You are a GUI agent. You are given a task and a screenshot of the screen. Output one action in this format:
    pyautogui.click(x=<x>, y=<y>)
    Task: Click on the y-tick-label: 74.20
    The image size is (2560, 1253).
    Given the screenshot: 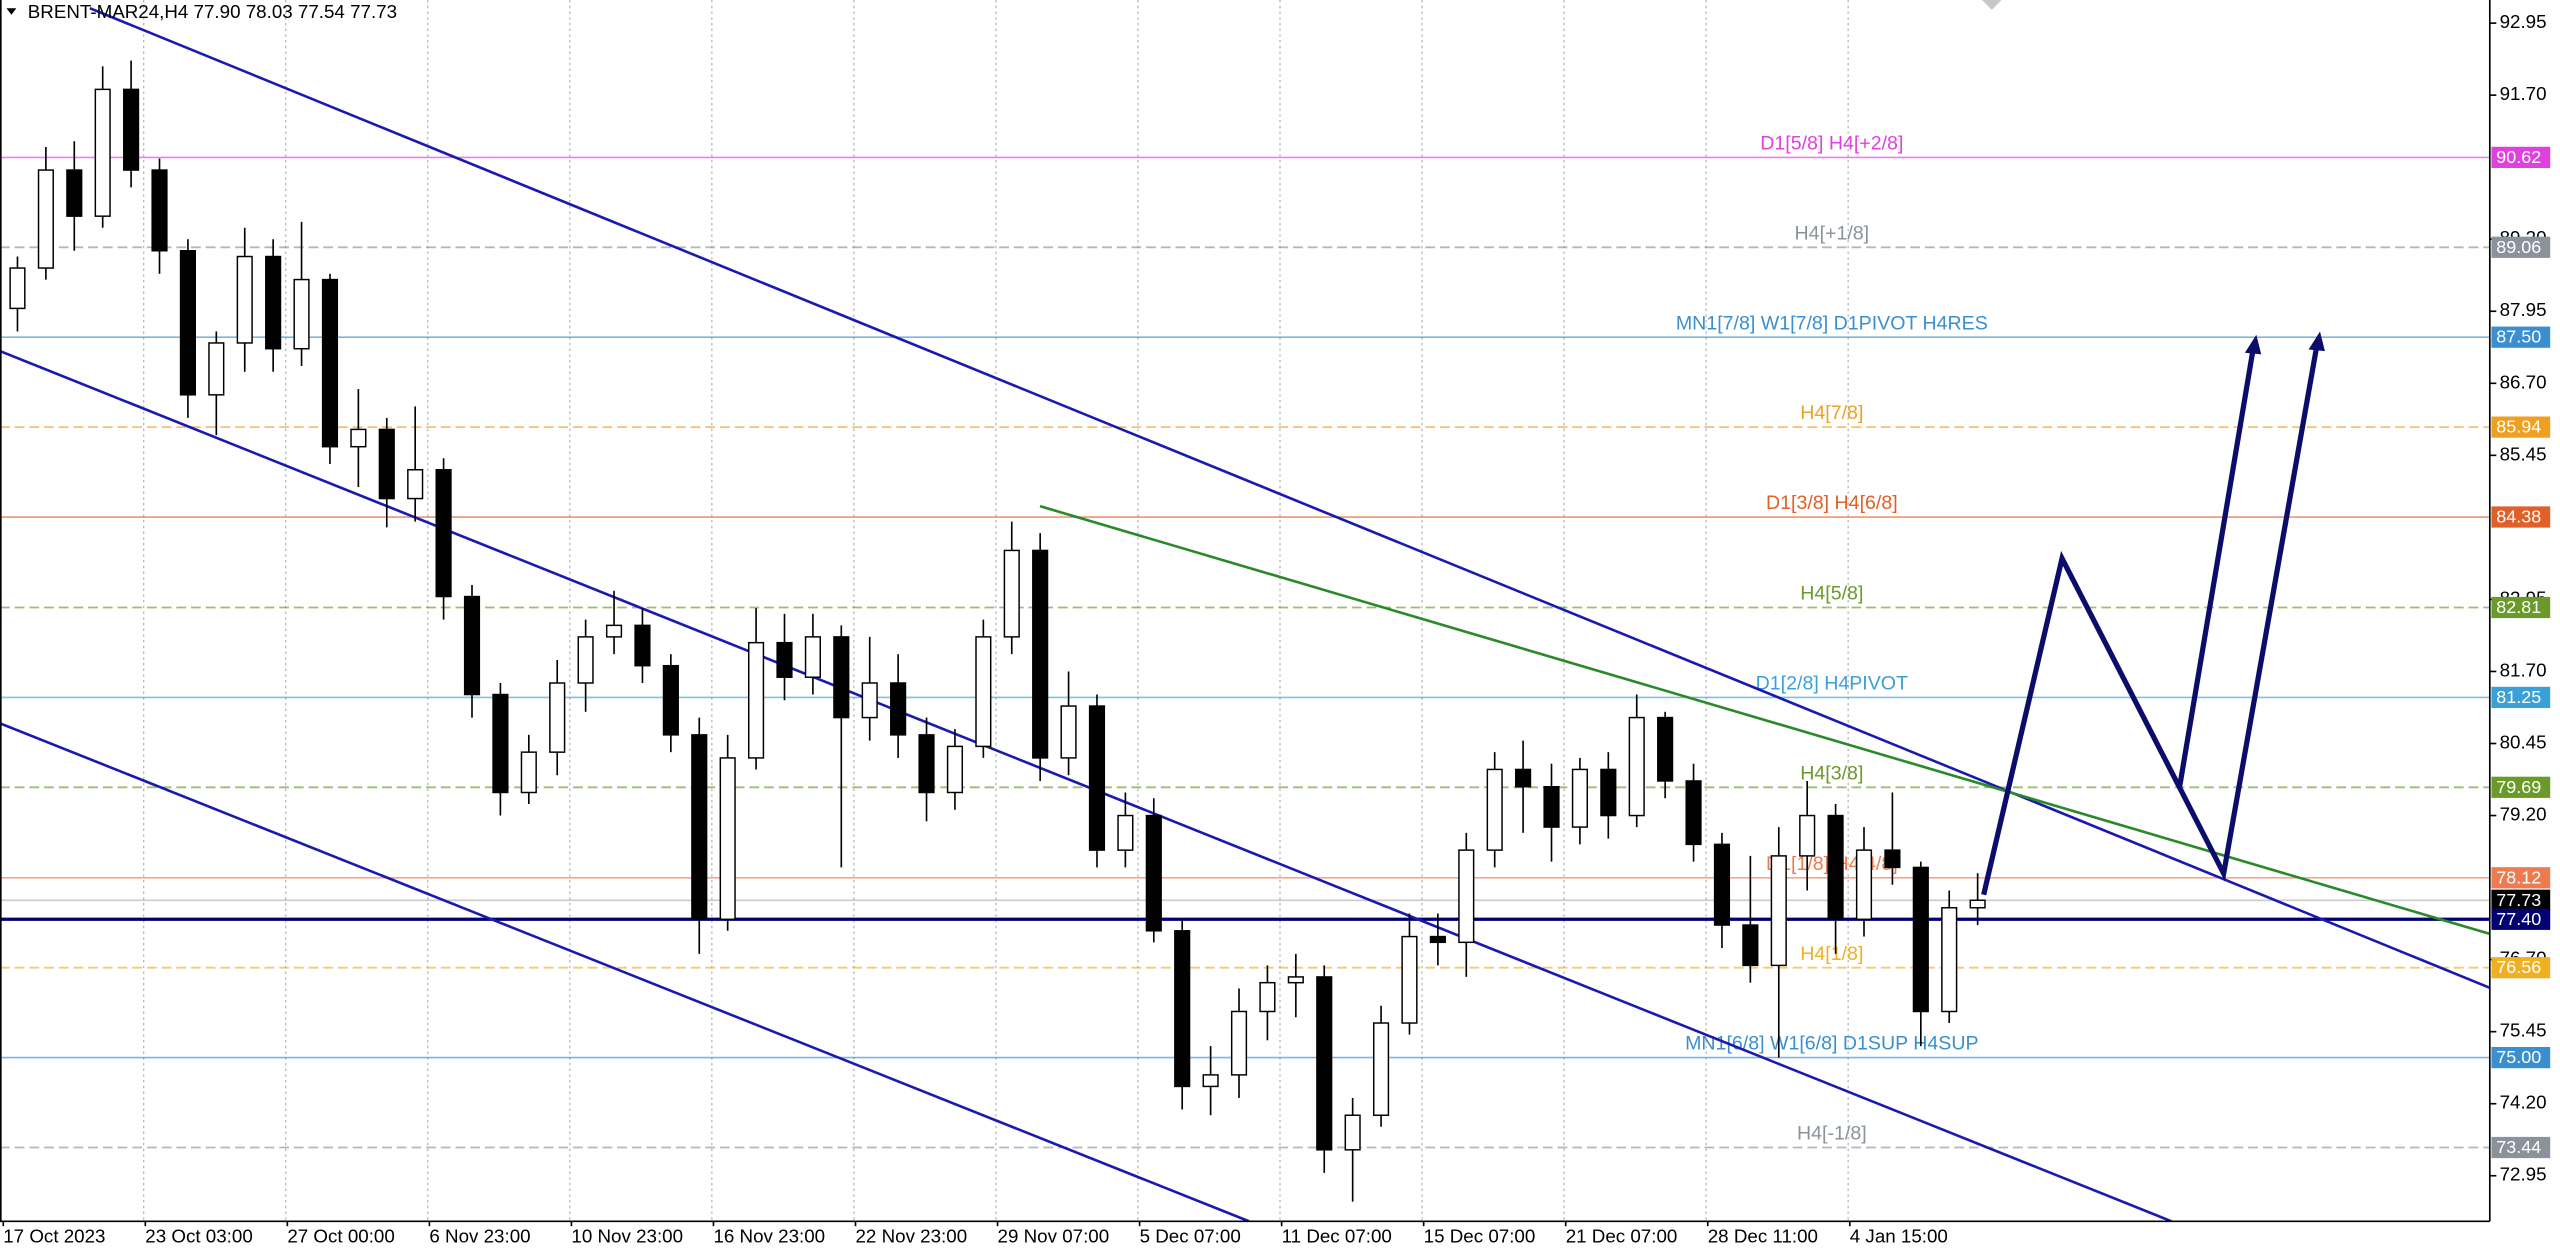 What is the action you would take?
    pyautogui.click(x=2523, y=1102)
    